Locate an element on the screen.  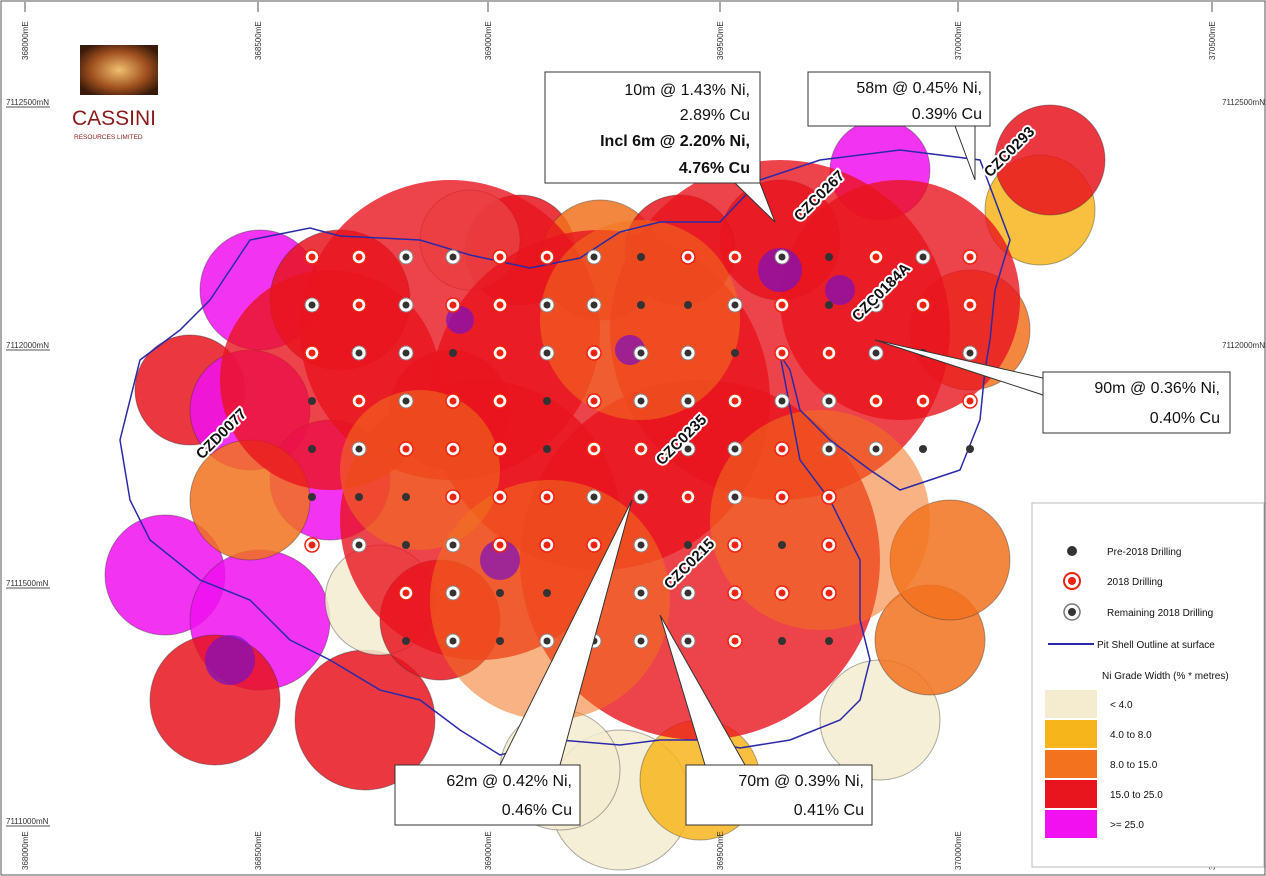
logo-subtitle: RESOURCES LIMITED is located at coordinates (108, 137).